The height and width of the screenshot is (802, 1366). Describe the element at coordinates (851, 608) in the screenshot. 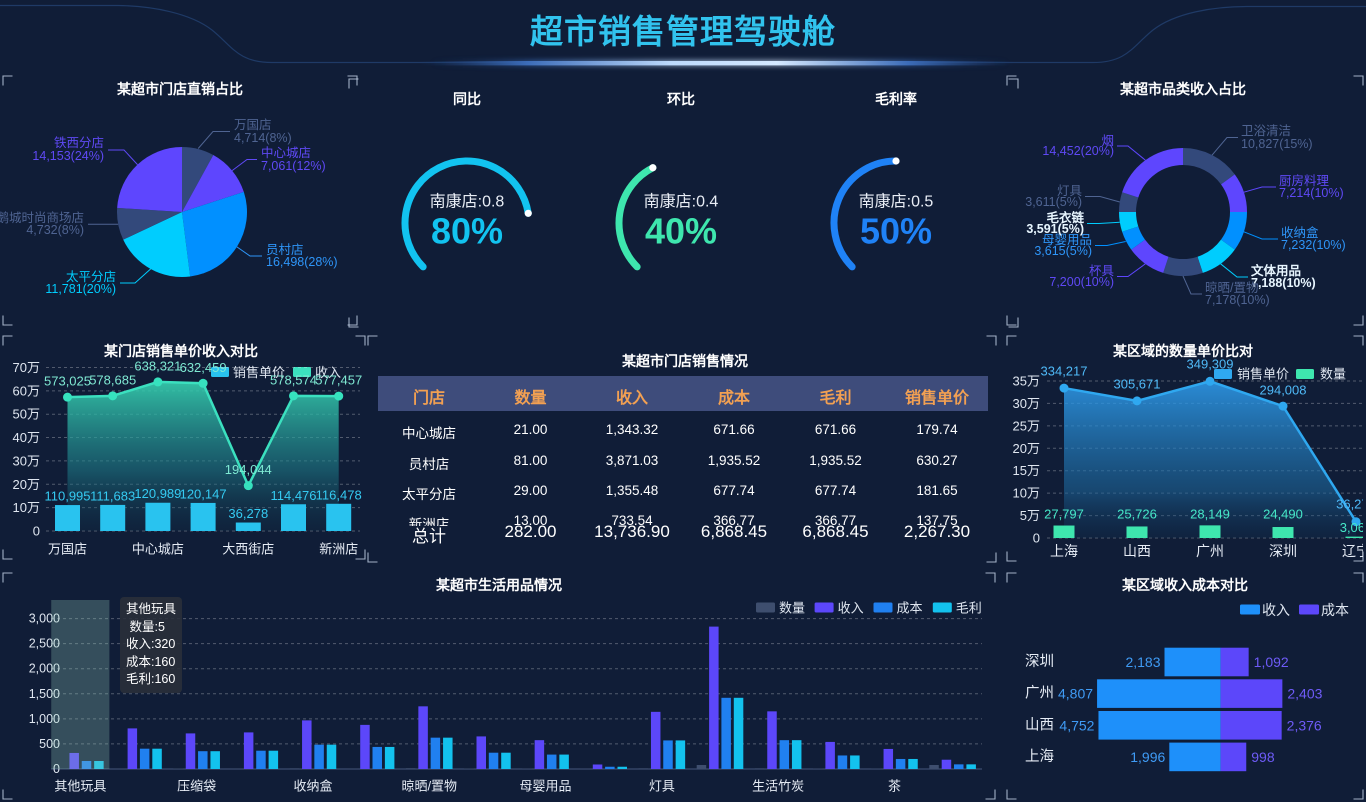

I see `svg-text: 收入` at that location.